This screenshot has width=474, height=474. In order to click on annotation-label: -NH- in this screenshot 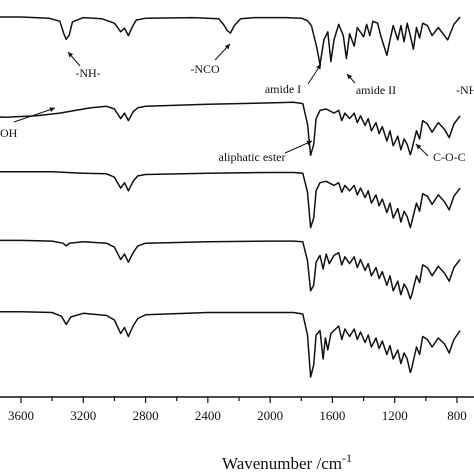, I will do `click(87, 73)`.